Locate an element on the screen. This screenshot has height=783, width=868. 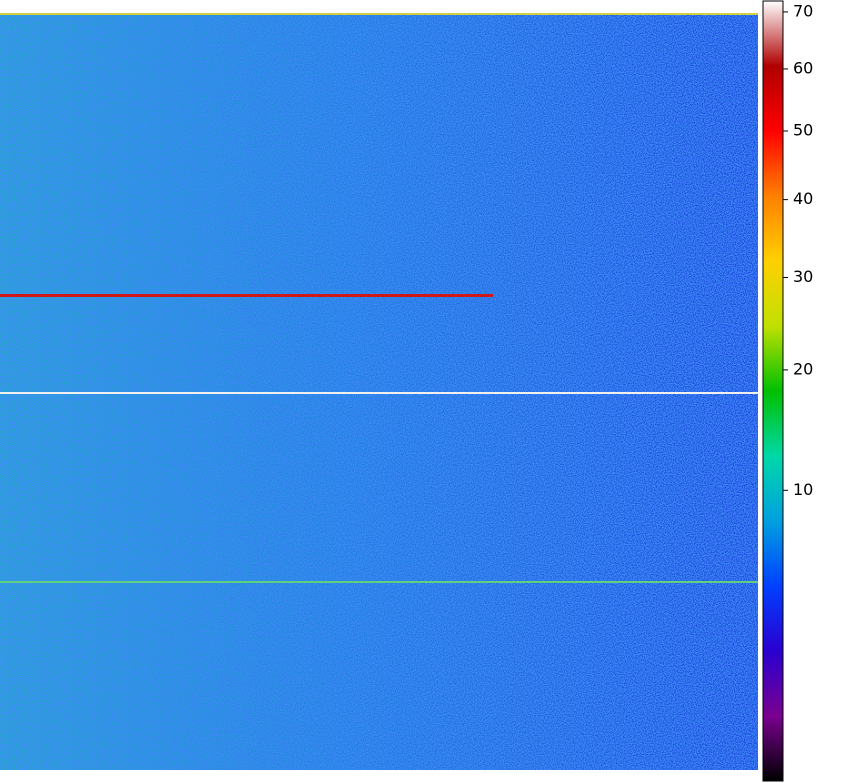
colorbar-tick-label: 10 is located at coordinates (803, 489).